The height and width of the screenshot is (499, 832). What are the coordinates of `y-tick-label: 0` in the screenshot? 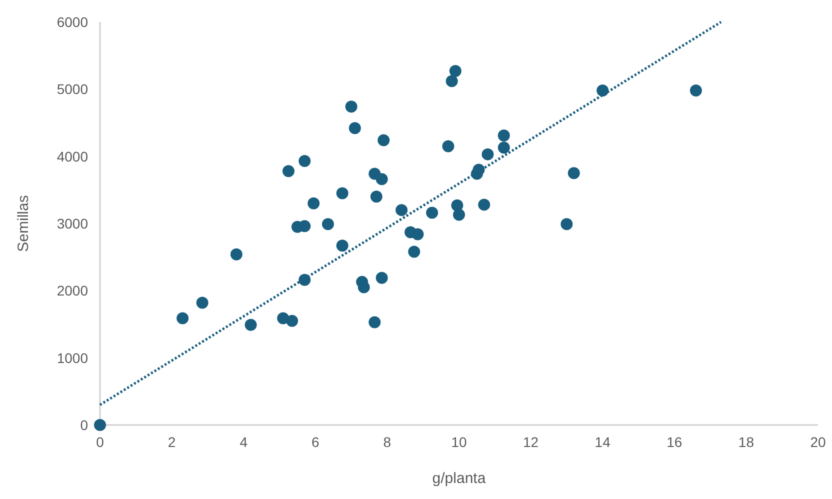 It's located at (84, 425).